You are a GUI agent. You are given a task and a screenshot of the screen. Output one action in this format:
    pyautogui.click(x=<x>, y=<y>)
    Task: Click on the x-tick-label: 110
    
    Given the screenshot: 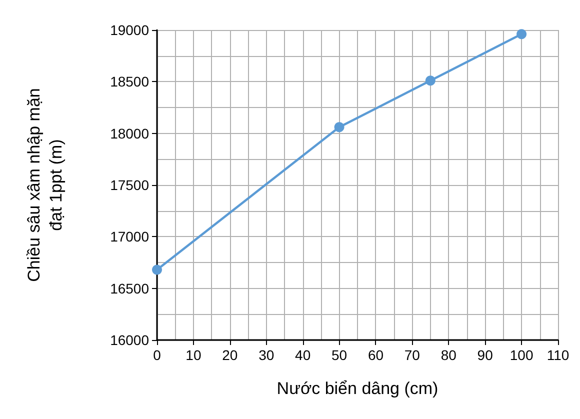 What is the action you would take?
    pyautogui.click(x=558, y=355)
    